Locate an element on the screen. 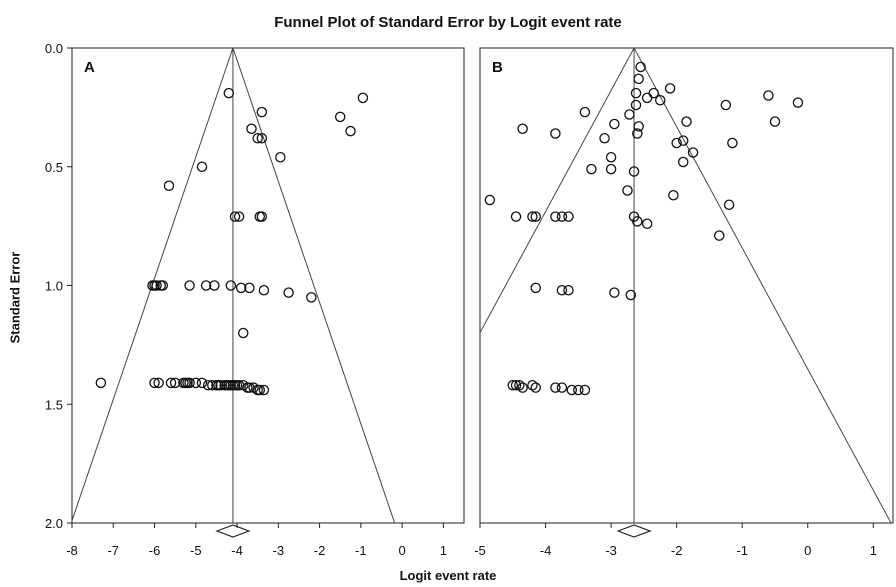 The height and width of the screenshot is (587, 896). panel-b-x-tick-label: 1 is located at coordinates (873, 550).